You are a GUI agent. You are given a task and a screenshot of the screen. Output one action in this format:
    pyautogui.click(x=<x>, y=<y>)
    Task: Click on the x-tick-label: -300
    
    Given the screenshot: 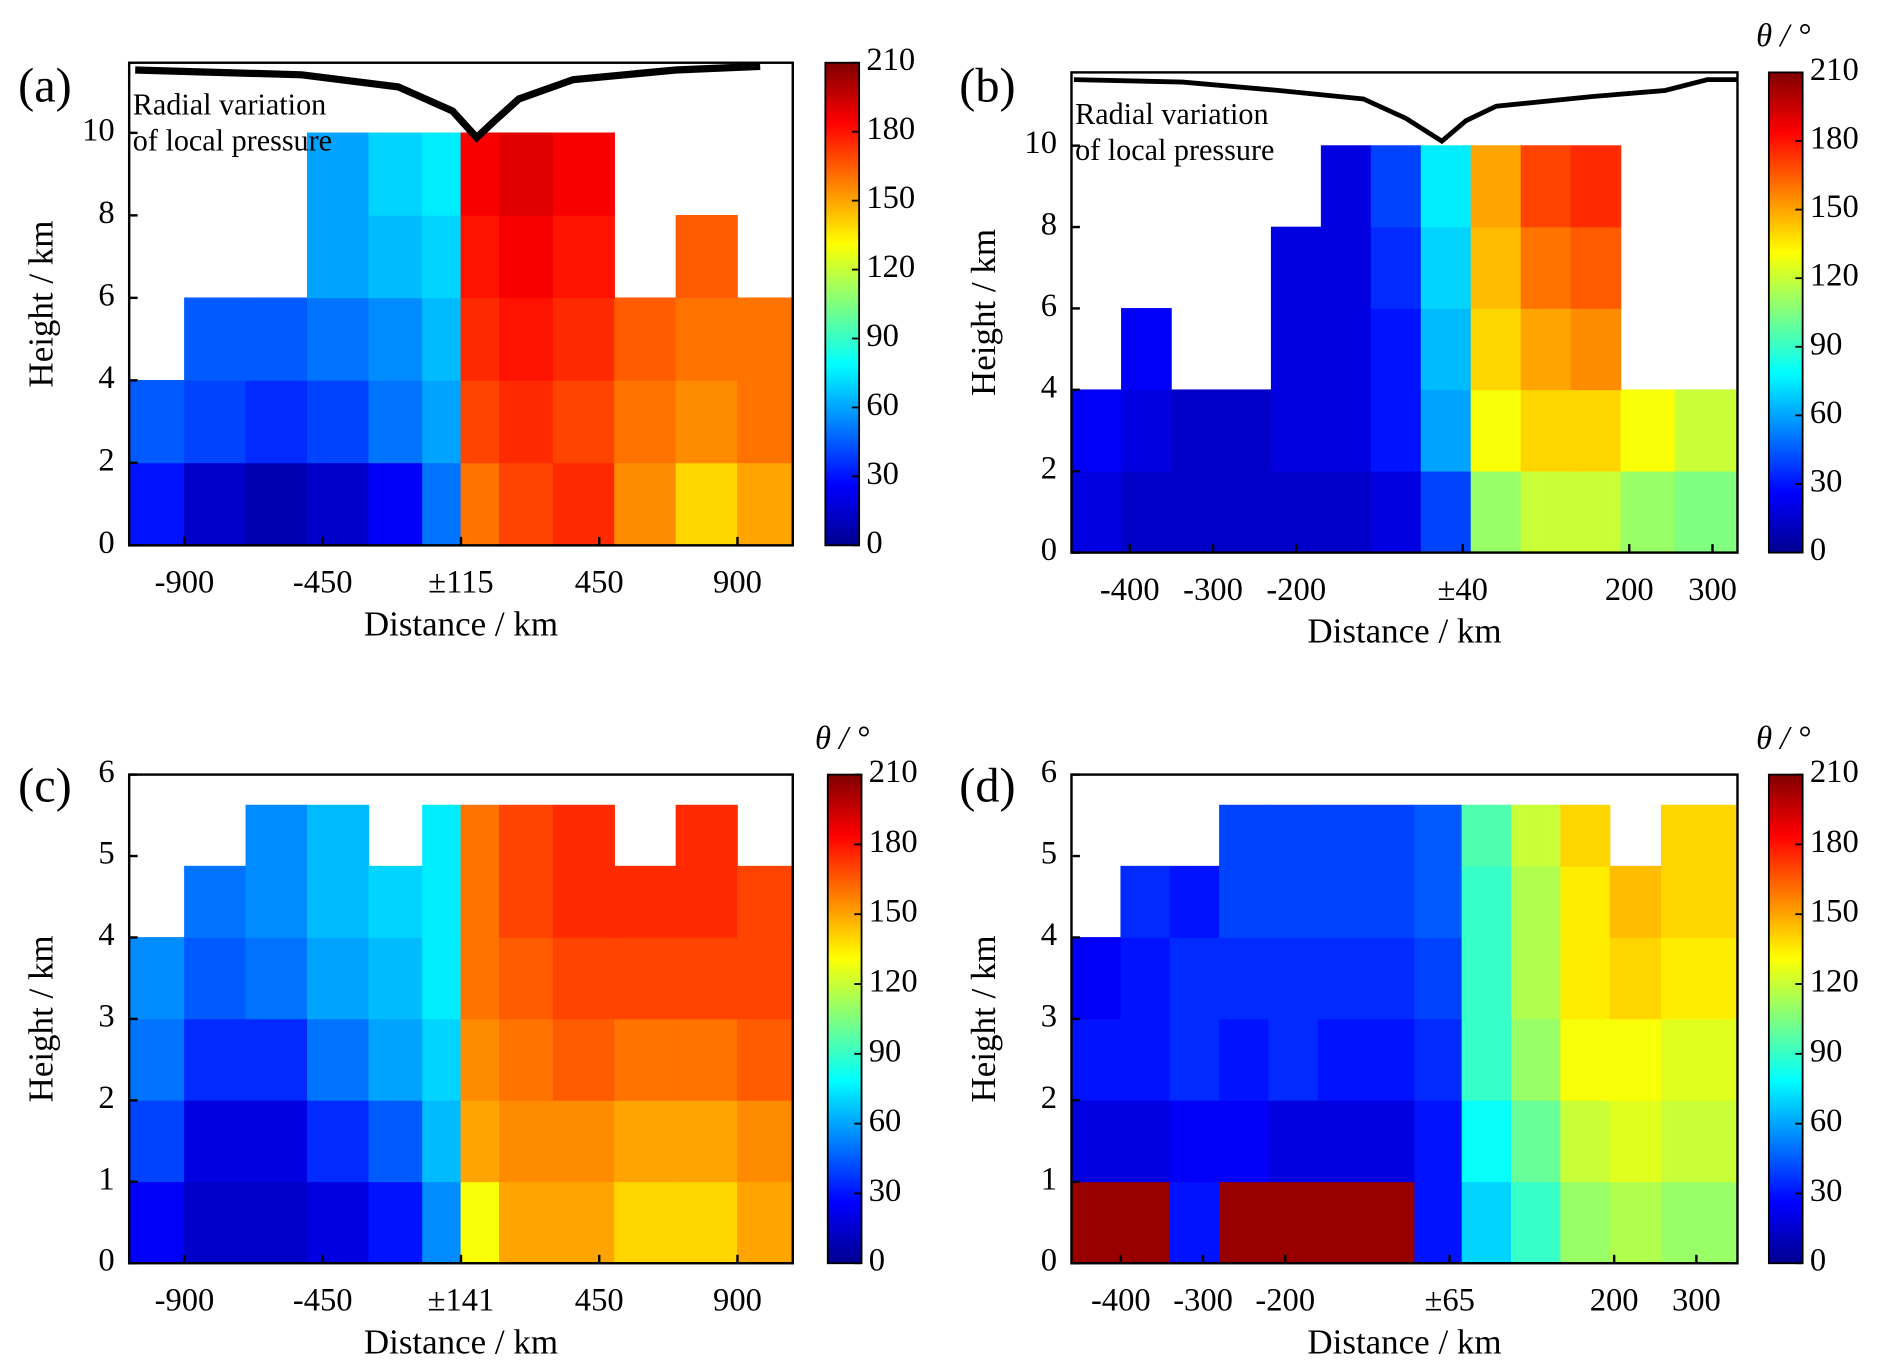 What is the action you would take?
    pyautogui.click(x=1203, y=1301)
    